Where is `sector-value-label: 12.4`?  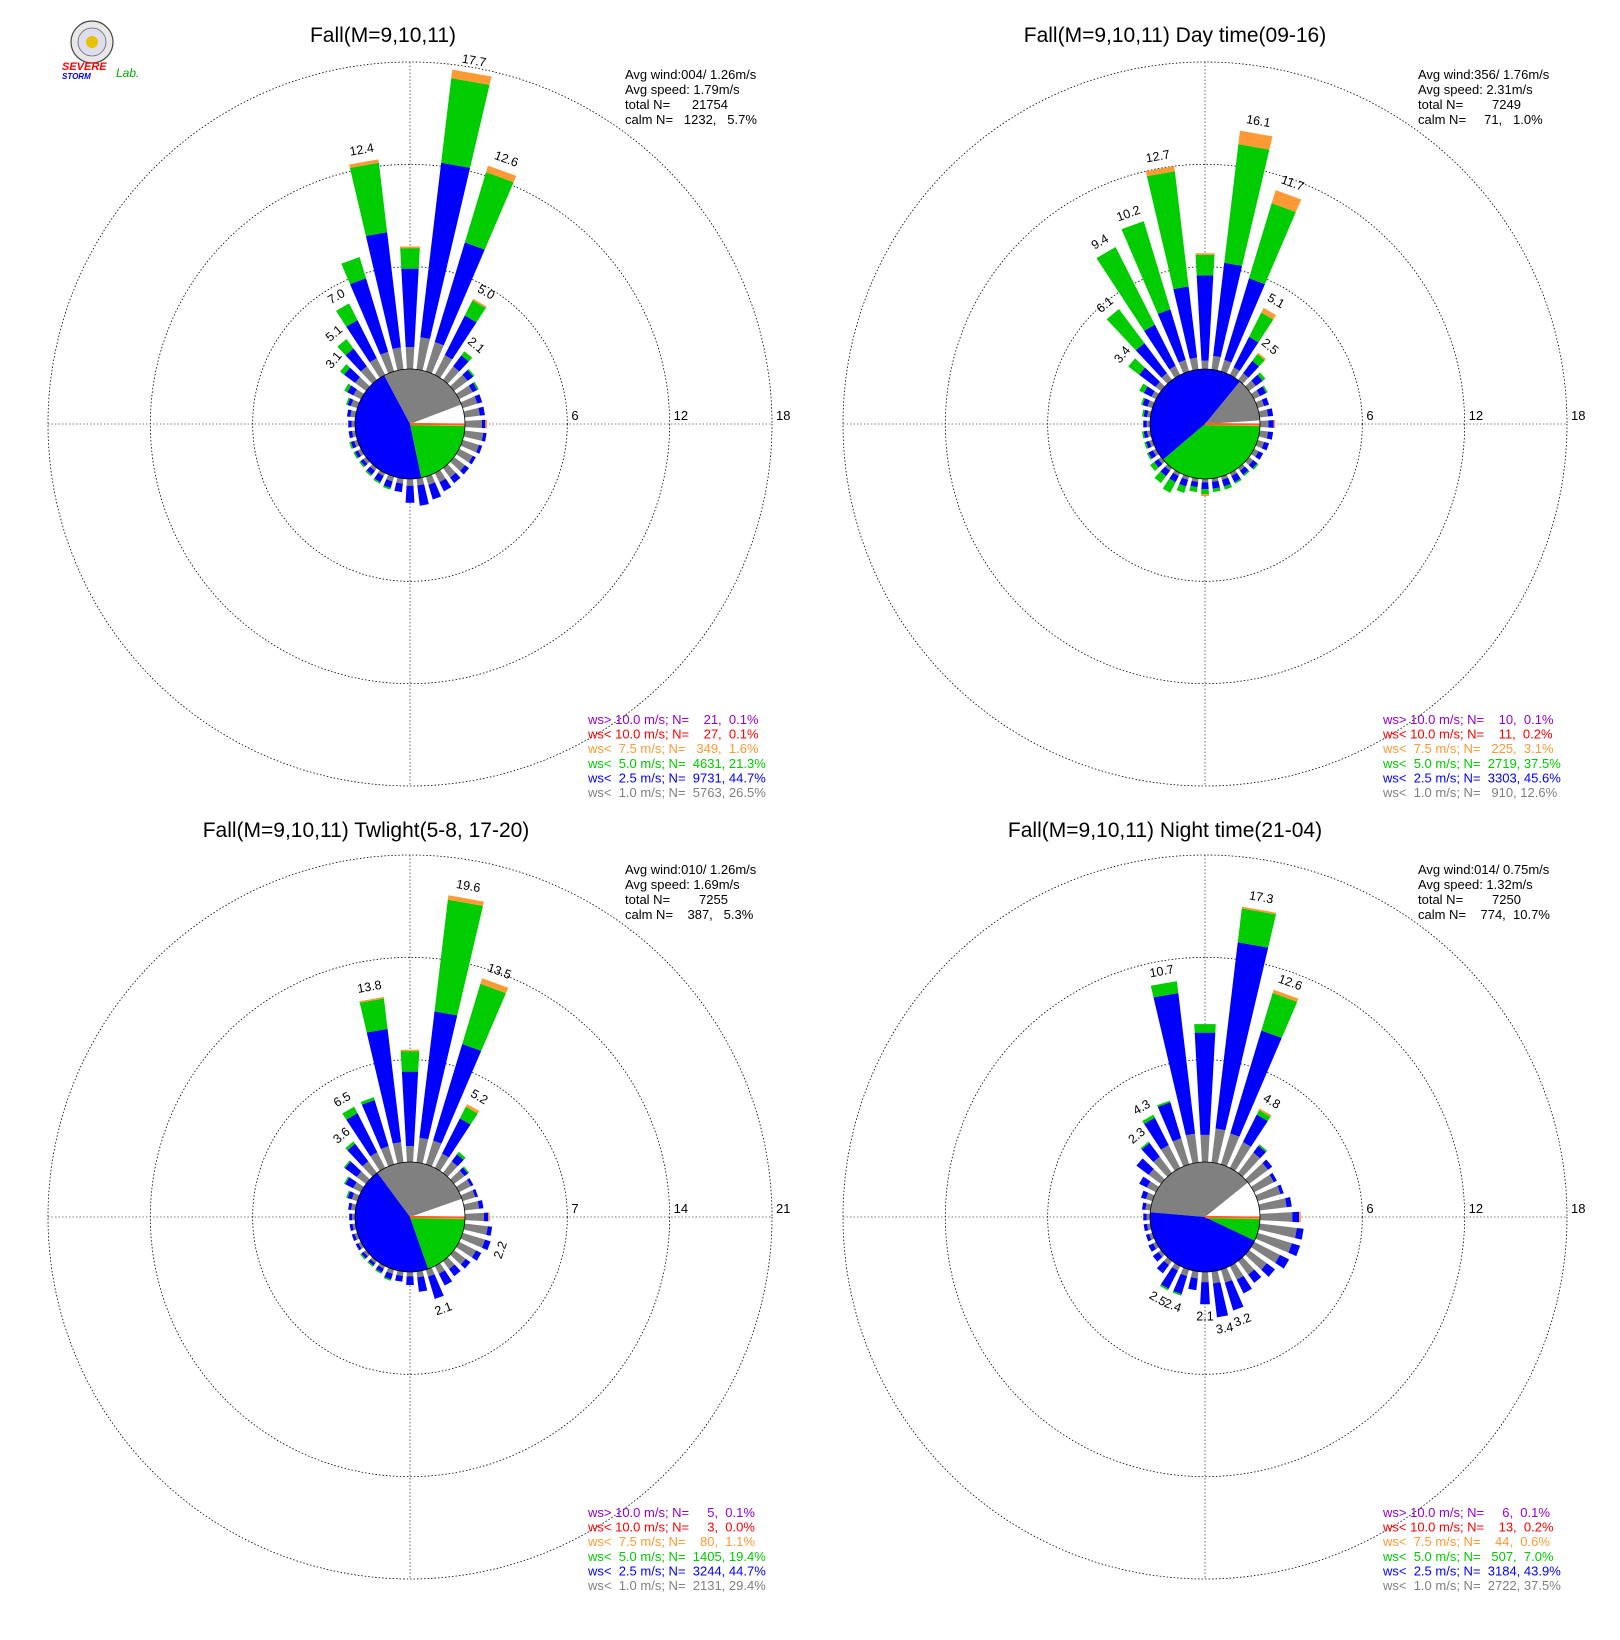
sector-value-label: 12.4 is located at coordinates (361, 150).